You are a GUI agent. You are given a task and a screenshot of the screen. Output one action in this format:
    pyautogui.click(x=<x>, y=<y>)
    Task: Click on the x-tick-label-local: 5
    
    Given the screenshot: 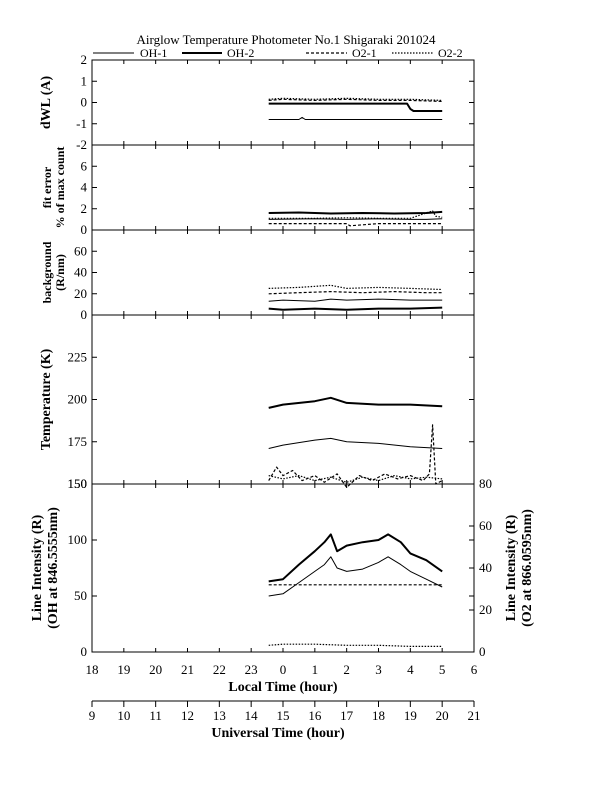 What is the action you would take?
    pyautogui.click(x=442, y=669)
    